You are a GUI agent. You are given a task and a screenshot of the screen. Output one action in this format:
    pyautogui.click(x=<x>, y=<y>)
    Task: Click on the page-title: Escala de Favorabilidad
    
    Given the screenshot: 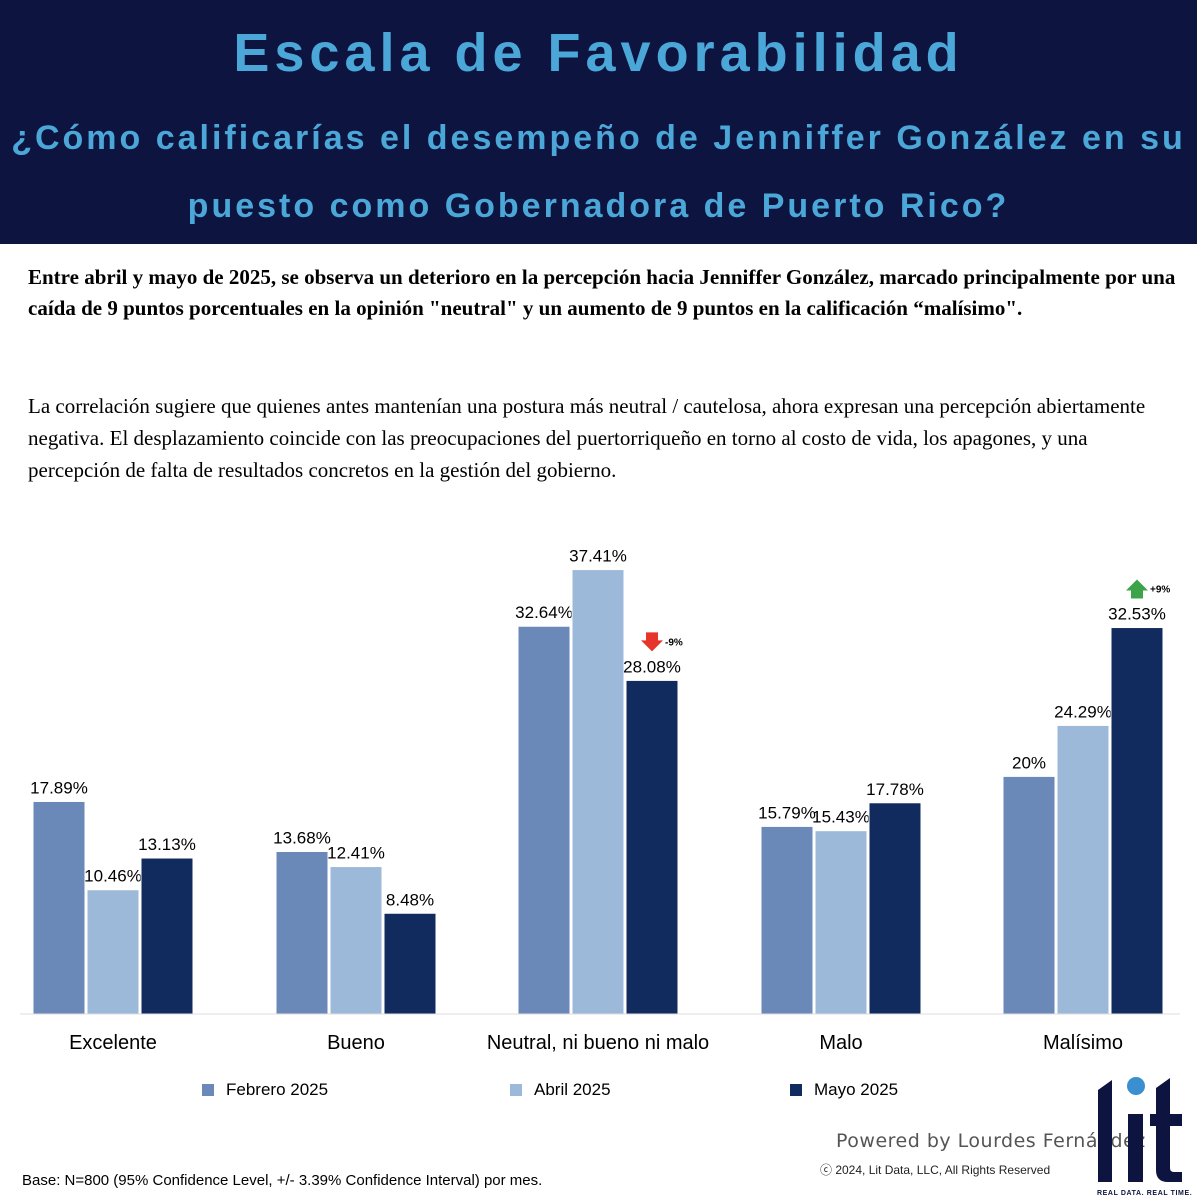 What is the action you would take?
    pyautogui.click(x=598, y=53)
    